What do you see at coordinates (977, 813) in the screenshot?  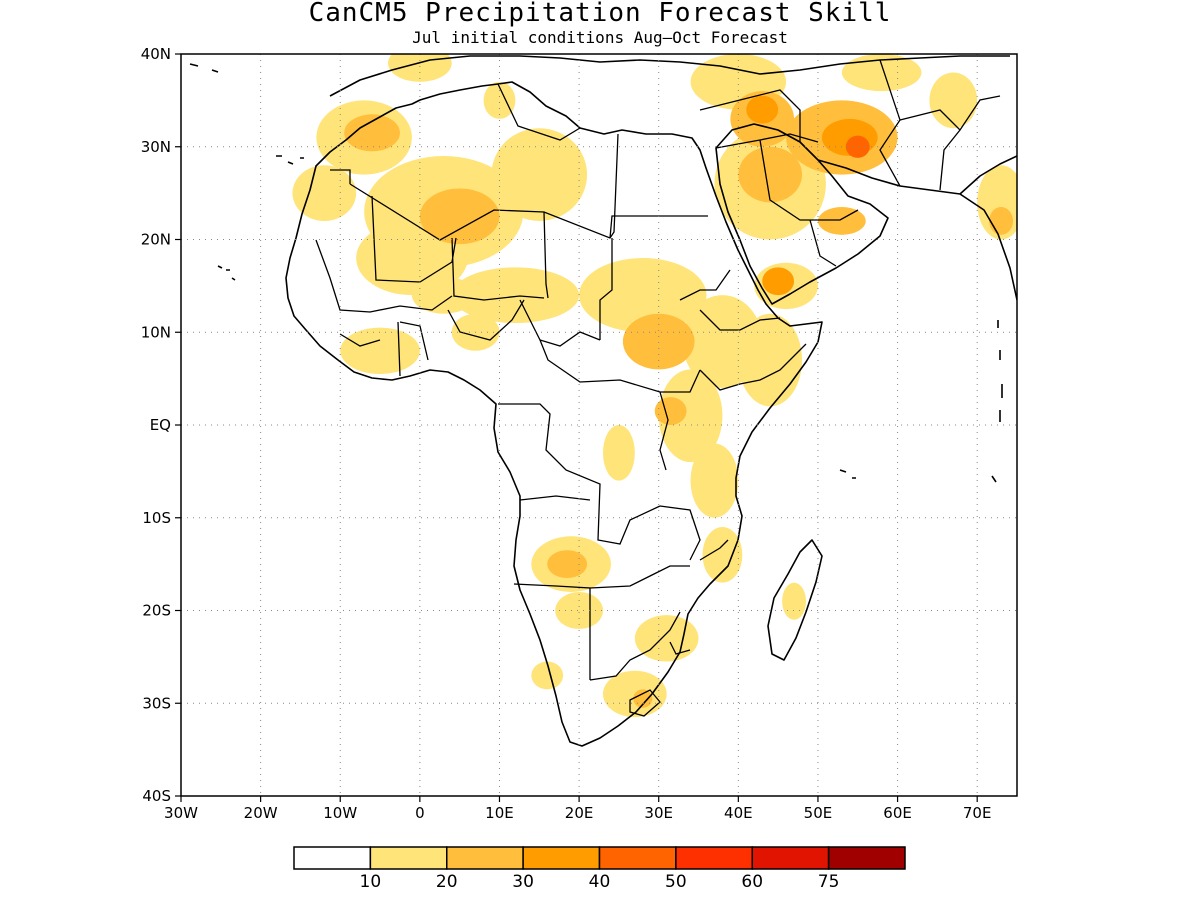 I see `lon-tick-label: 70E` at bounding box center [977, 813].